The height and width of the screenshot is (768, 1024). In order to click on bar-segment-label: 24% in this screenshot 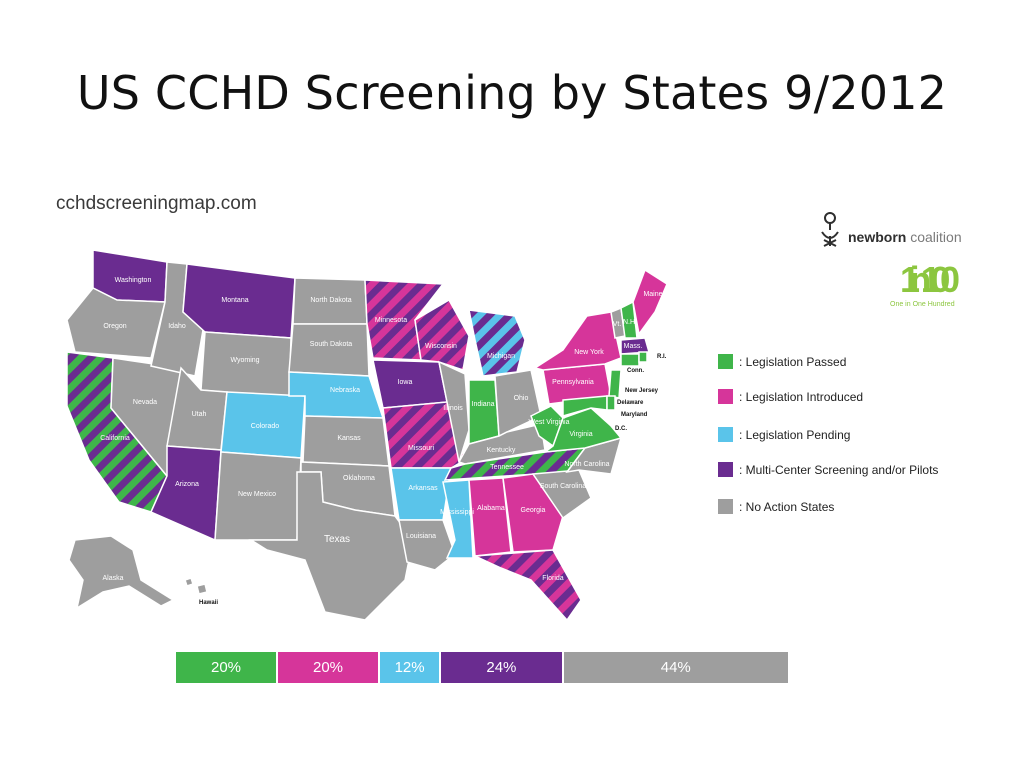, I will do `click(501, 667)`.